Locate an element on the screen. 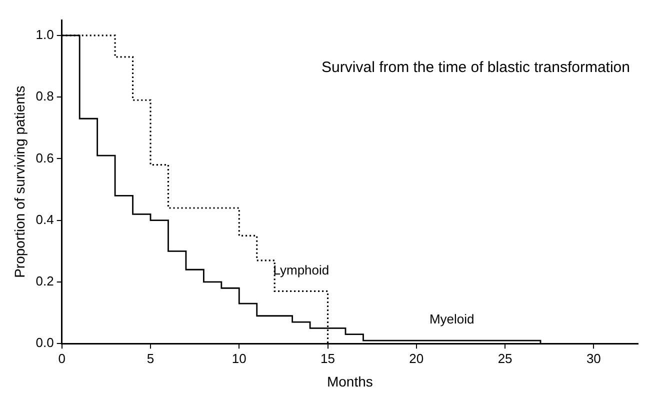  x-tick-label: 30 is located at coordinates (593, 358).